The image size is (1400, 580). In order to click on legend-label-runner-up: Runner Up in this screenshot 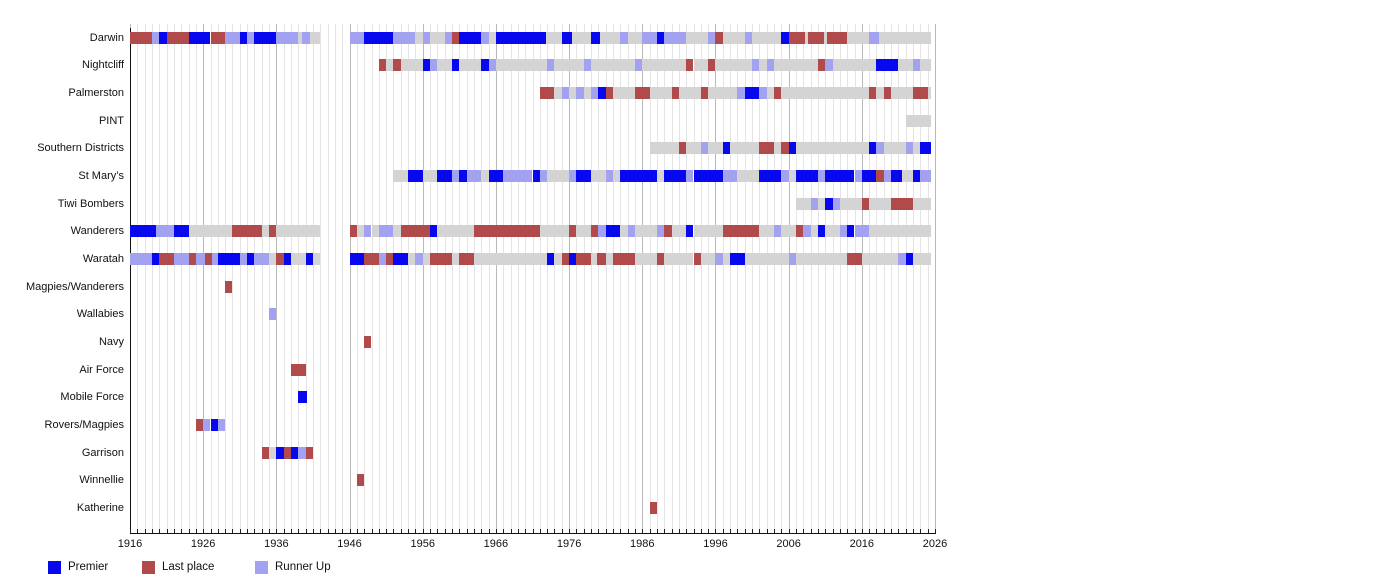, I will do `click(303, 567)`.